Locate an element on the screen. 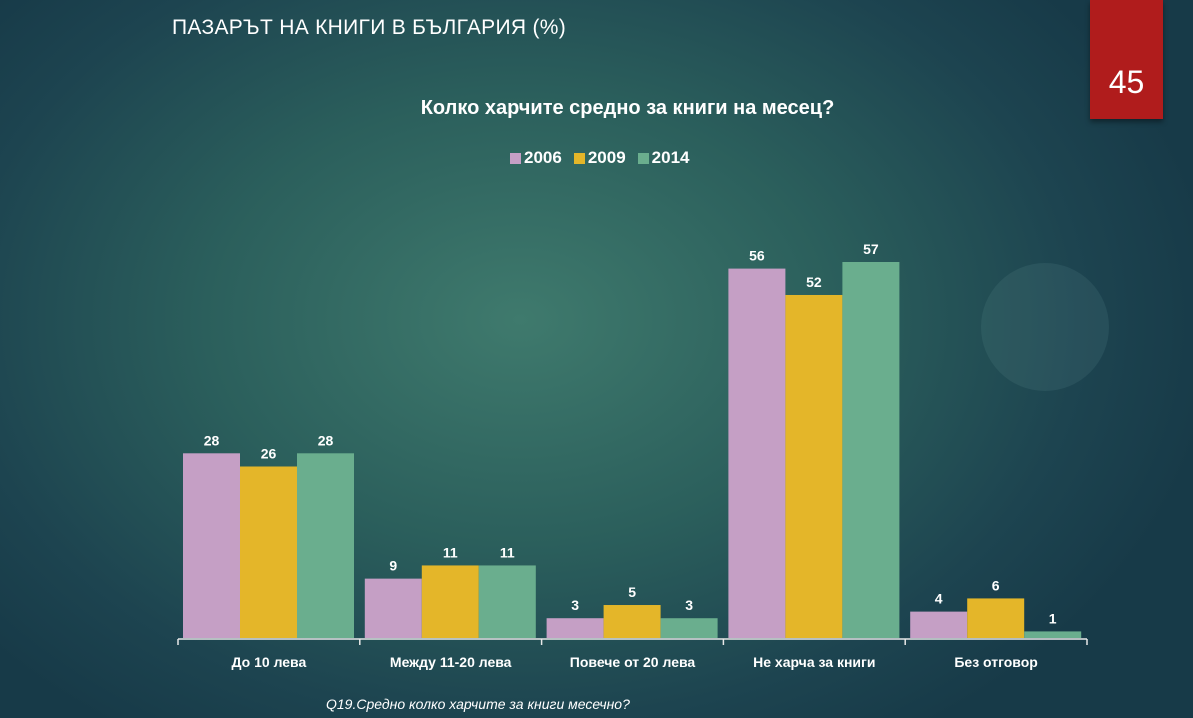  slide-number: 45 is located at coordinates (1126, 82).